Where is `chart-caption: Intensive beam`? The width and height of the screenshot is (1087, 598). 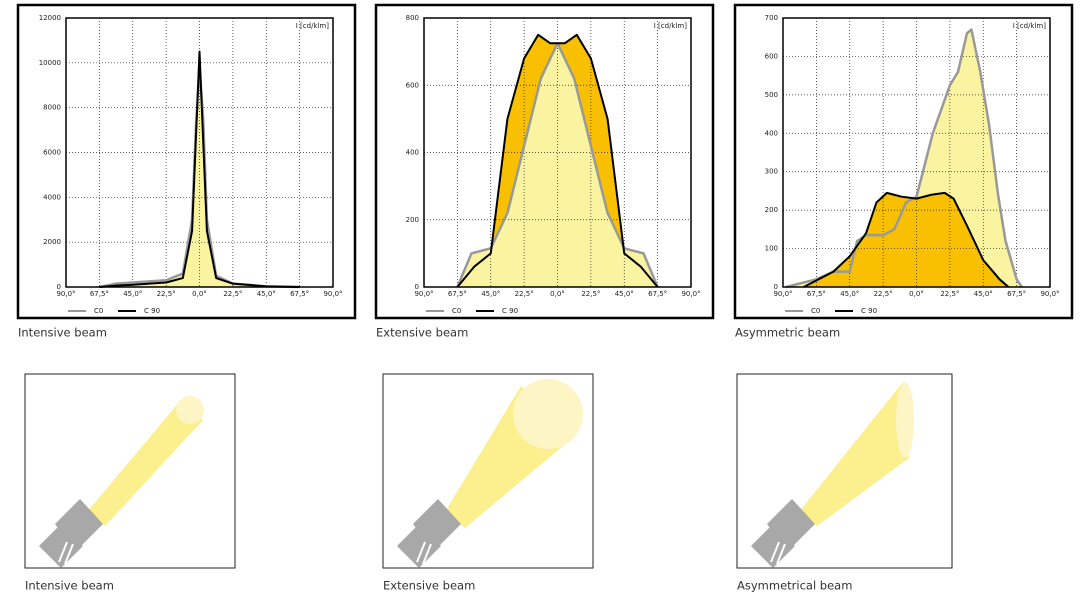 chart-caption: Intensive beam is located at coordinates (62, 333).